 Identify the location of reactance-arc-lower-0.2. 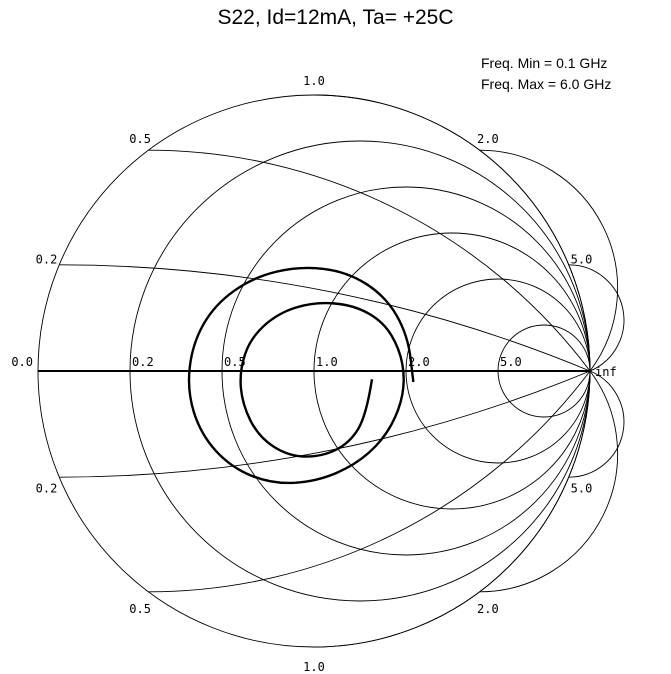
(325, 424).